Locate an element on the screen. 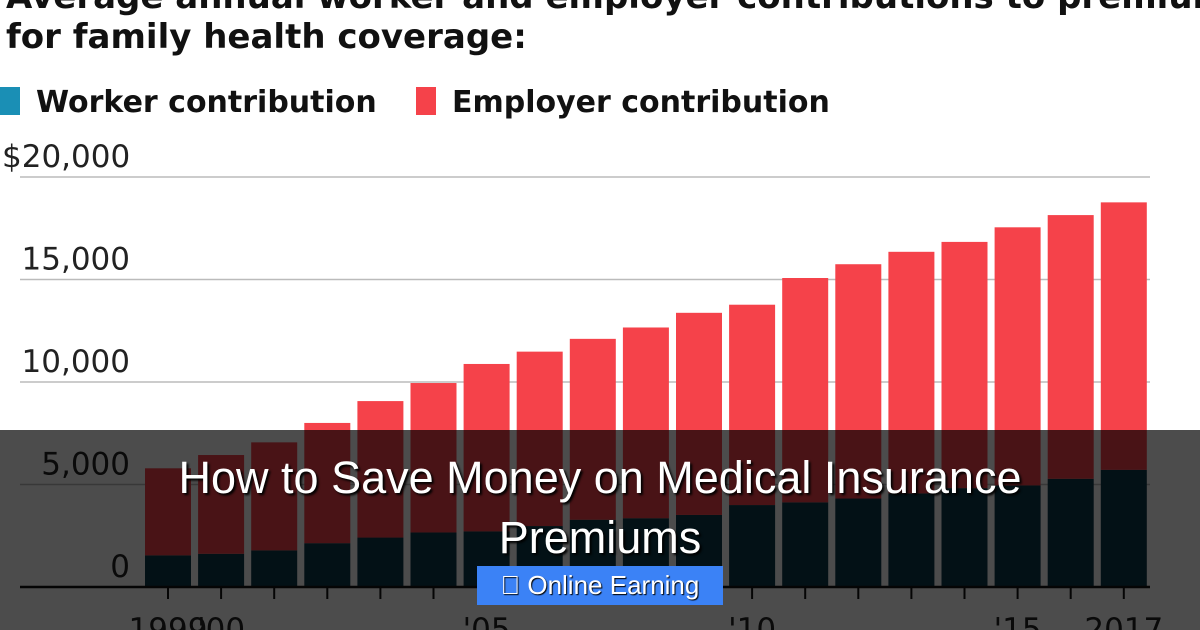 The image size is (1200, 630). y-tick-label: 10,000 is located at coordinates (76, 362).